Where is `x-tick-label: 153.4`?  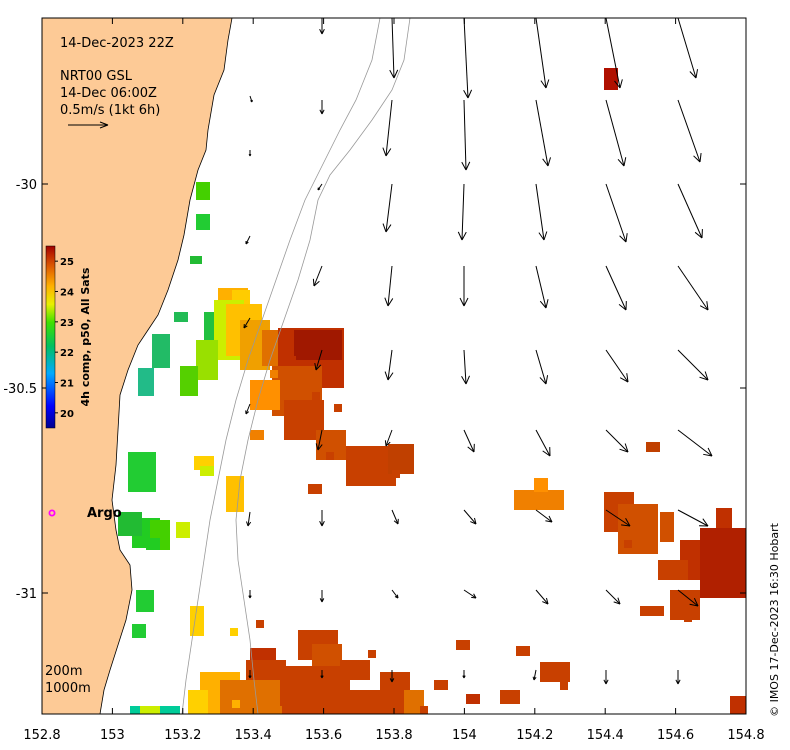 x-tick-label: 153.4 is located at coordinates (253, 735).